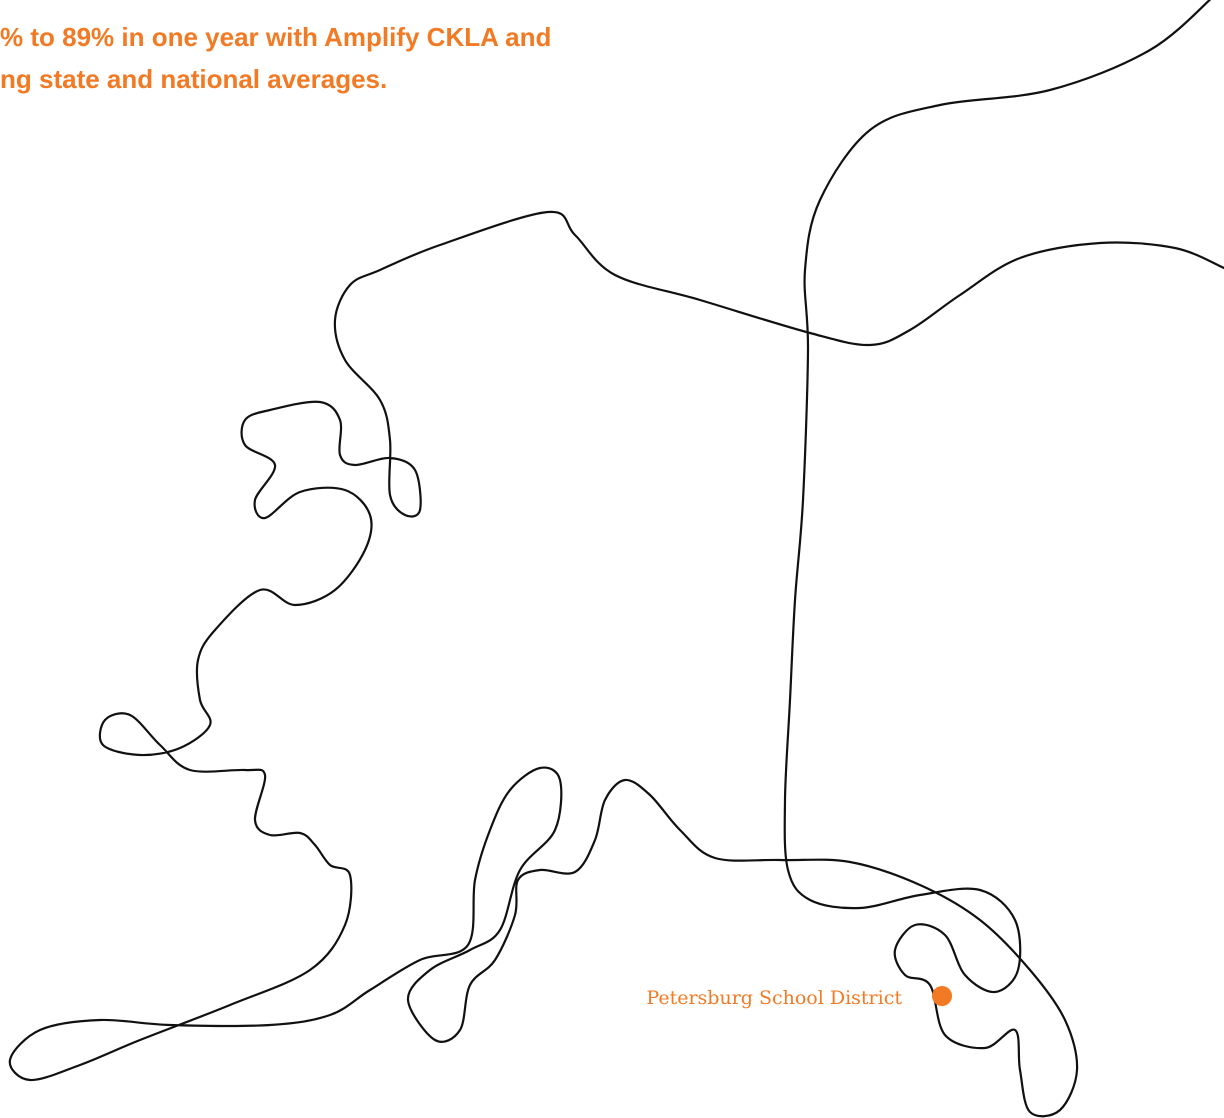  I want to click on headline-line: ng state and national averages., so click(194, 79).